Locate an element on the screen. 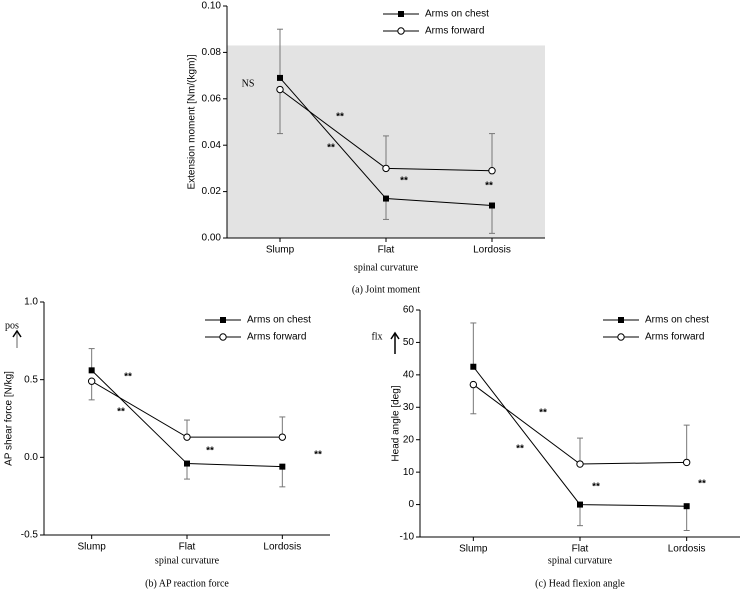 Image resolution: width=740 pixels, height=594 pixels. annotation: pos is located at coordinates (12, 325).